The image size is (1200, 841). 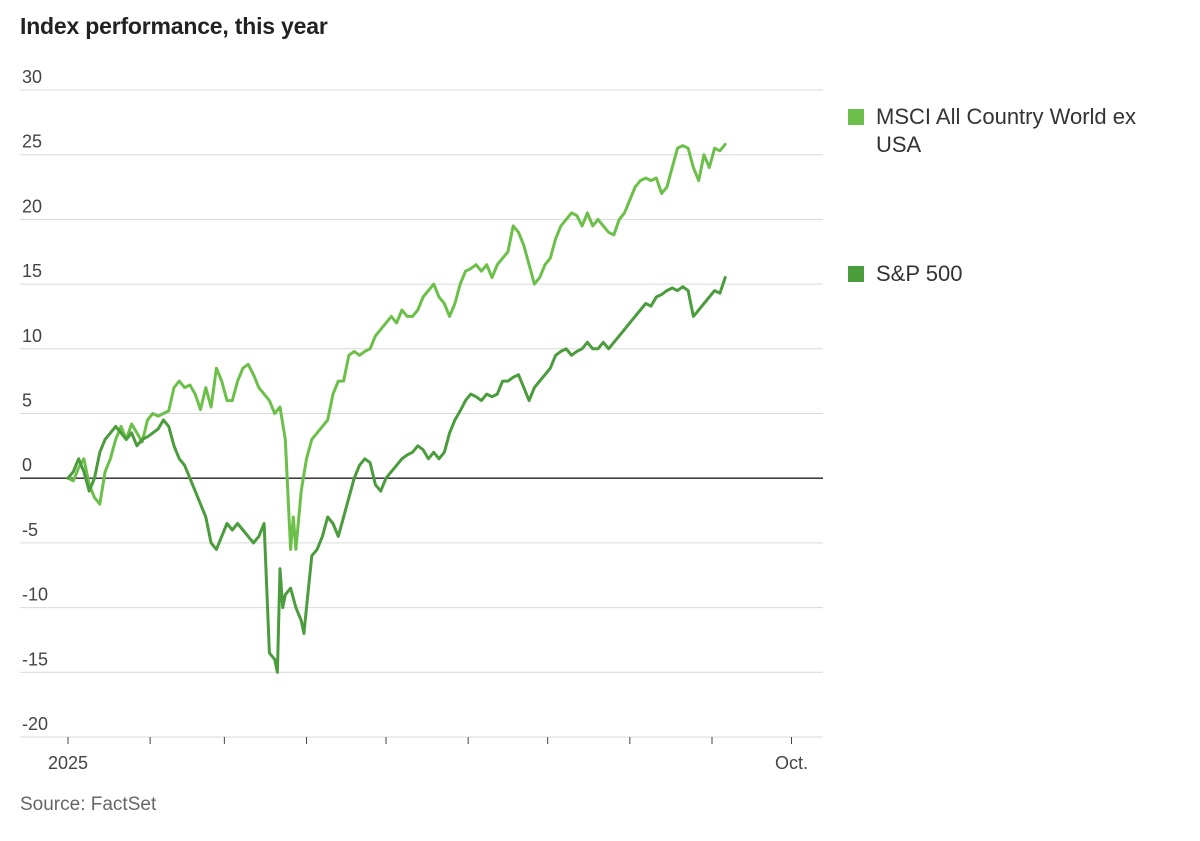 I want to click on y-tick-label: 10, so click(x=32, y=336).